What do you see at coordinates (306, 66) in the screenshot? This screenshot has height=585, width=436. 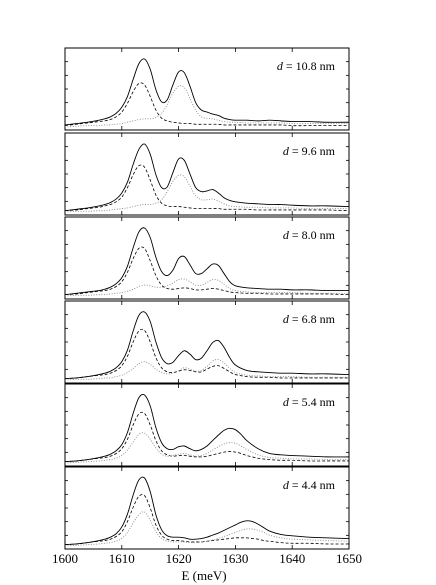 I see `panel-label: d = 10.8 nm` at bounding box center [306, 66].